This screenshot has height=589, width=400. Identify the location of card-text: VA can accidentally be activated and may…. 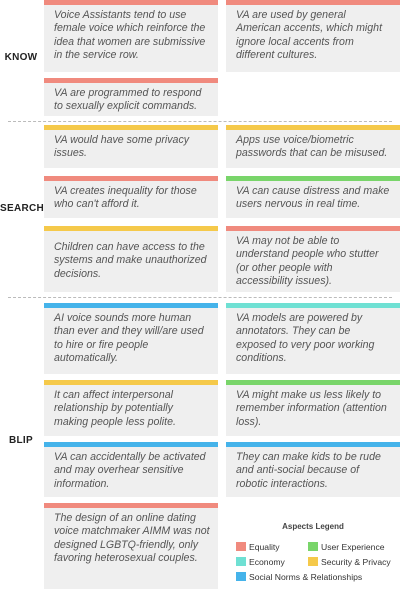
(130, 470).